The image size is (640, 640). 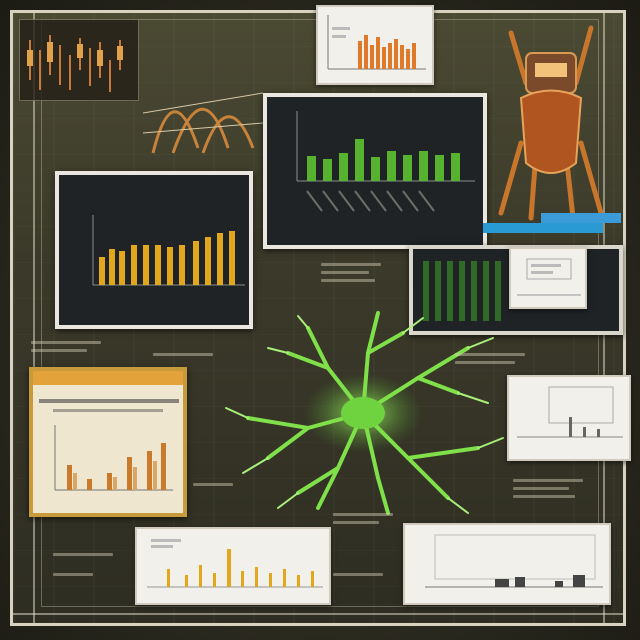 What do you see at coordinates (154, 180) in the screenshot?
I see `left-dark-title` at bounding box center [154, 180].